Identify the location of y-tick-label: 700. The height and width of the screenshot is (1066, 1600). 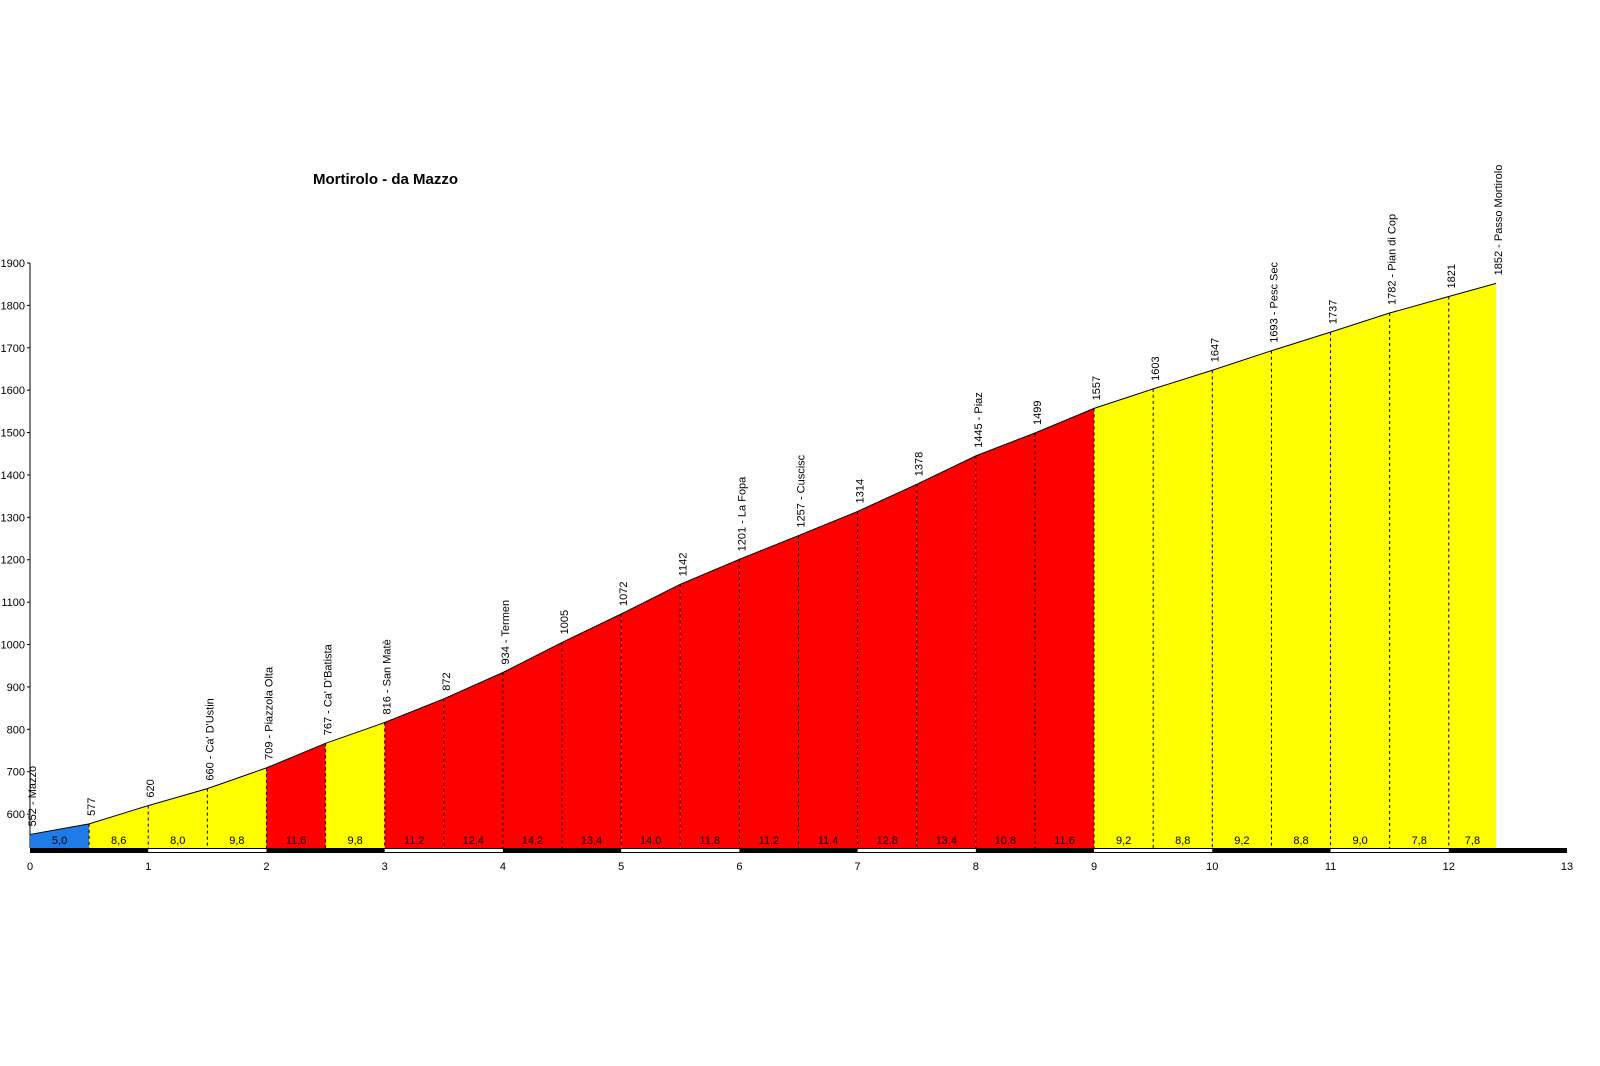
(16, 773).